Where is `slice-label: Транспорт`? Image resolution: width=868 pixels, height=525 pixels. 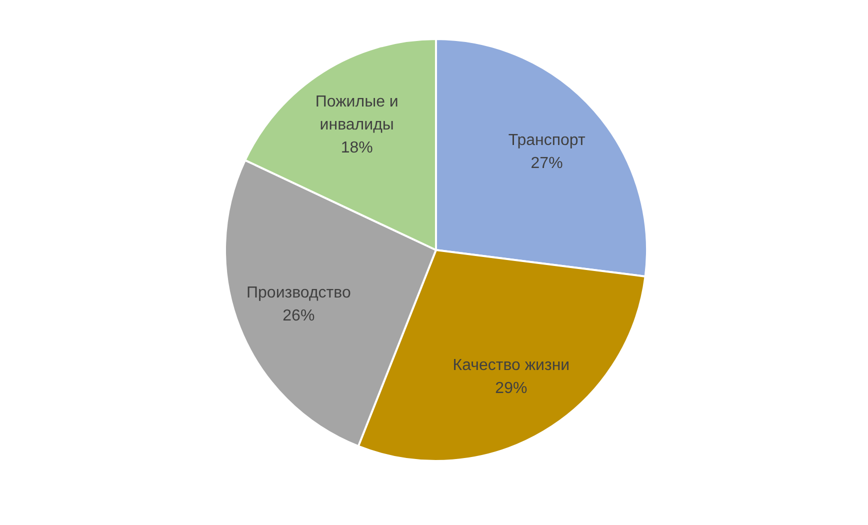 slice-label: Транспорт is located at coordinates (547, 141).